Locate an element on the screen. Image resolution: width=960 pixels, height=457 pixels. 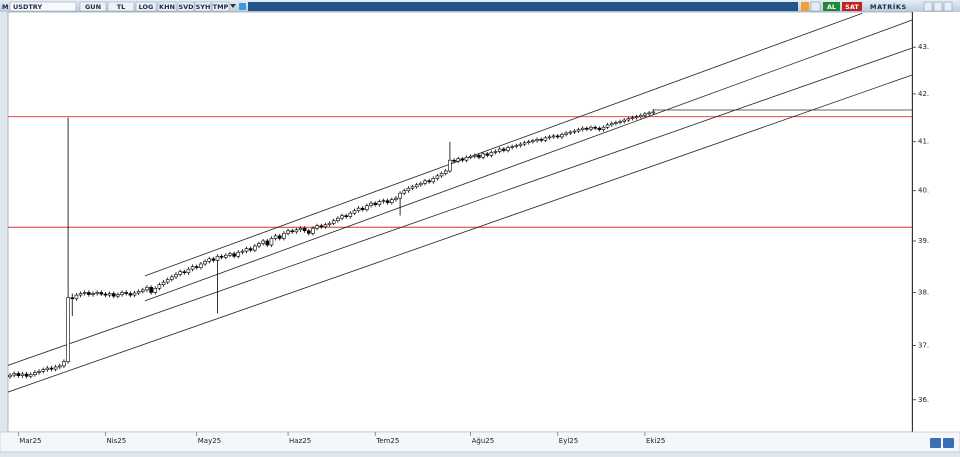
x-axis-panel is located at coordinates (480, 442).